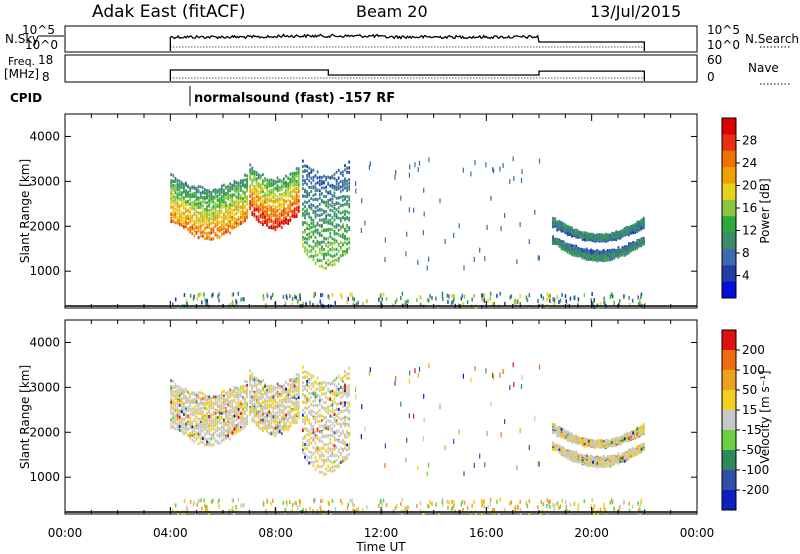  I want to click on plot-title: Adak East (fitACF), so click(169, 12).